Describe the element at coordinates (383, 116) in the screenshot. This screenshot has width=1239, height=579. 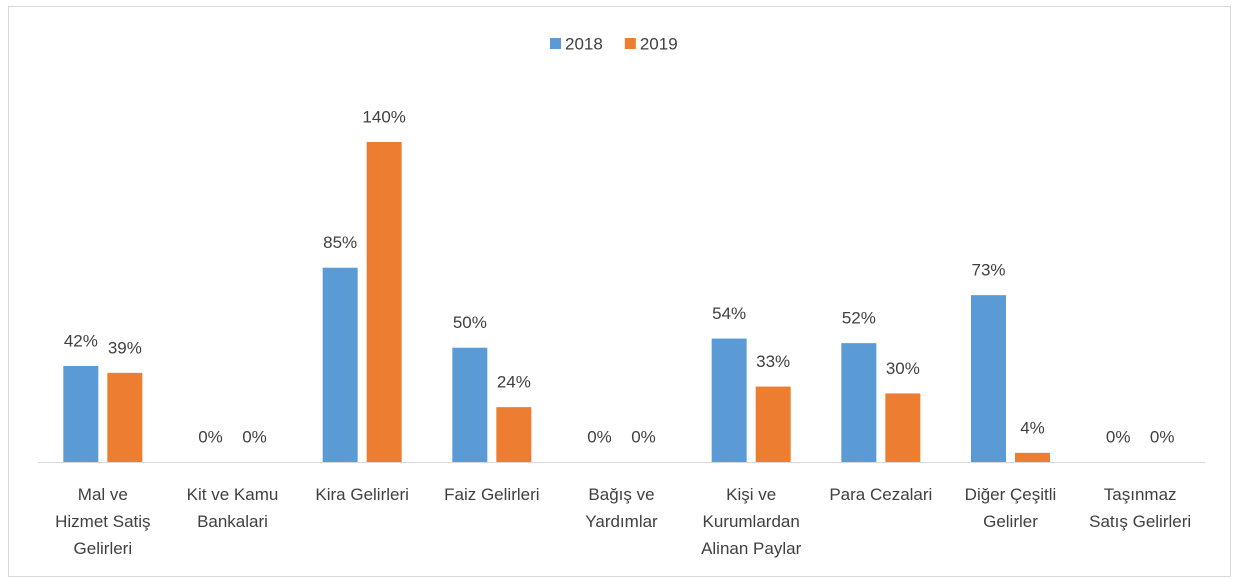
I see `data-label: 140%` at that location.